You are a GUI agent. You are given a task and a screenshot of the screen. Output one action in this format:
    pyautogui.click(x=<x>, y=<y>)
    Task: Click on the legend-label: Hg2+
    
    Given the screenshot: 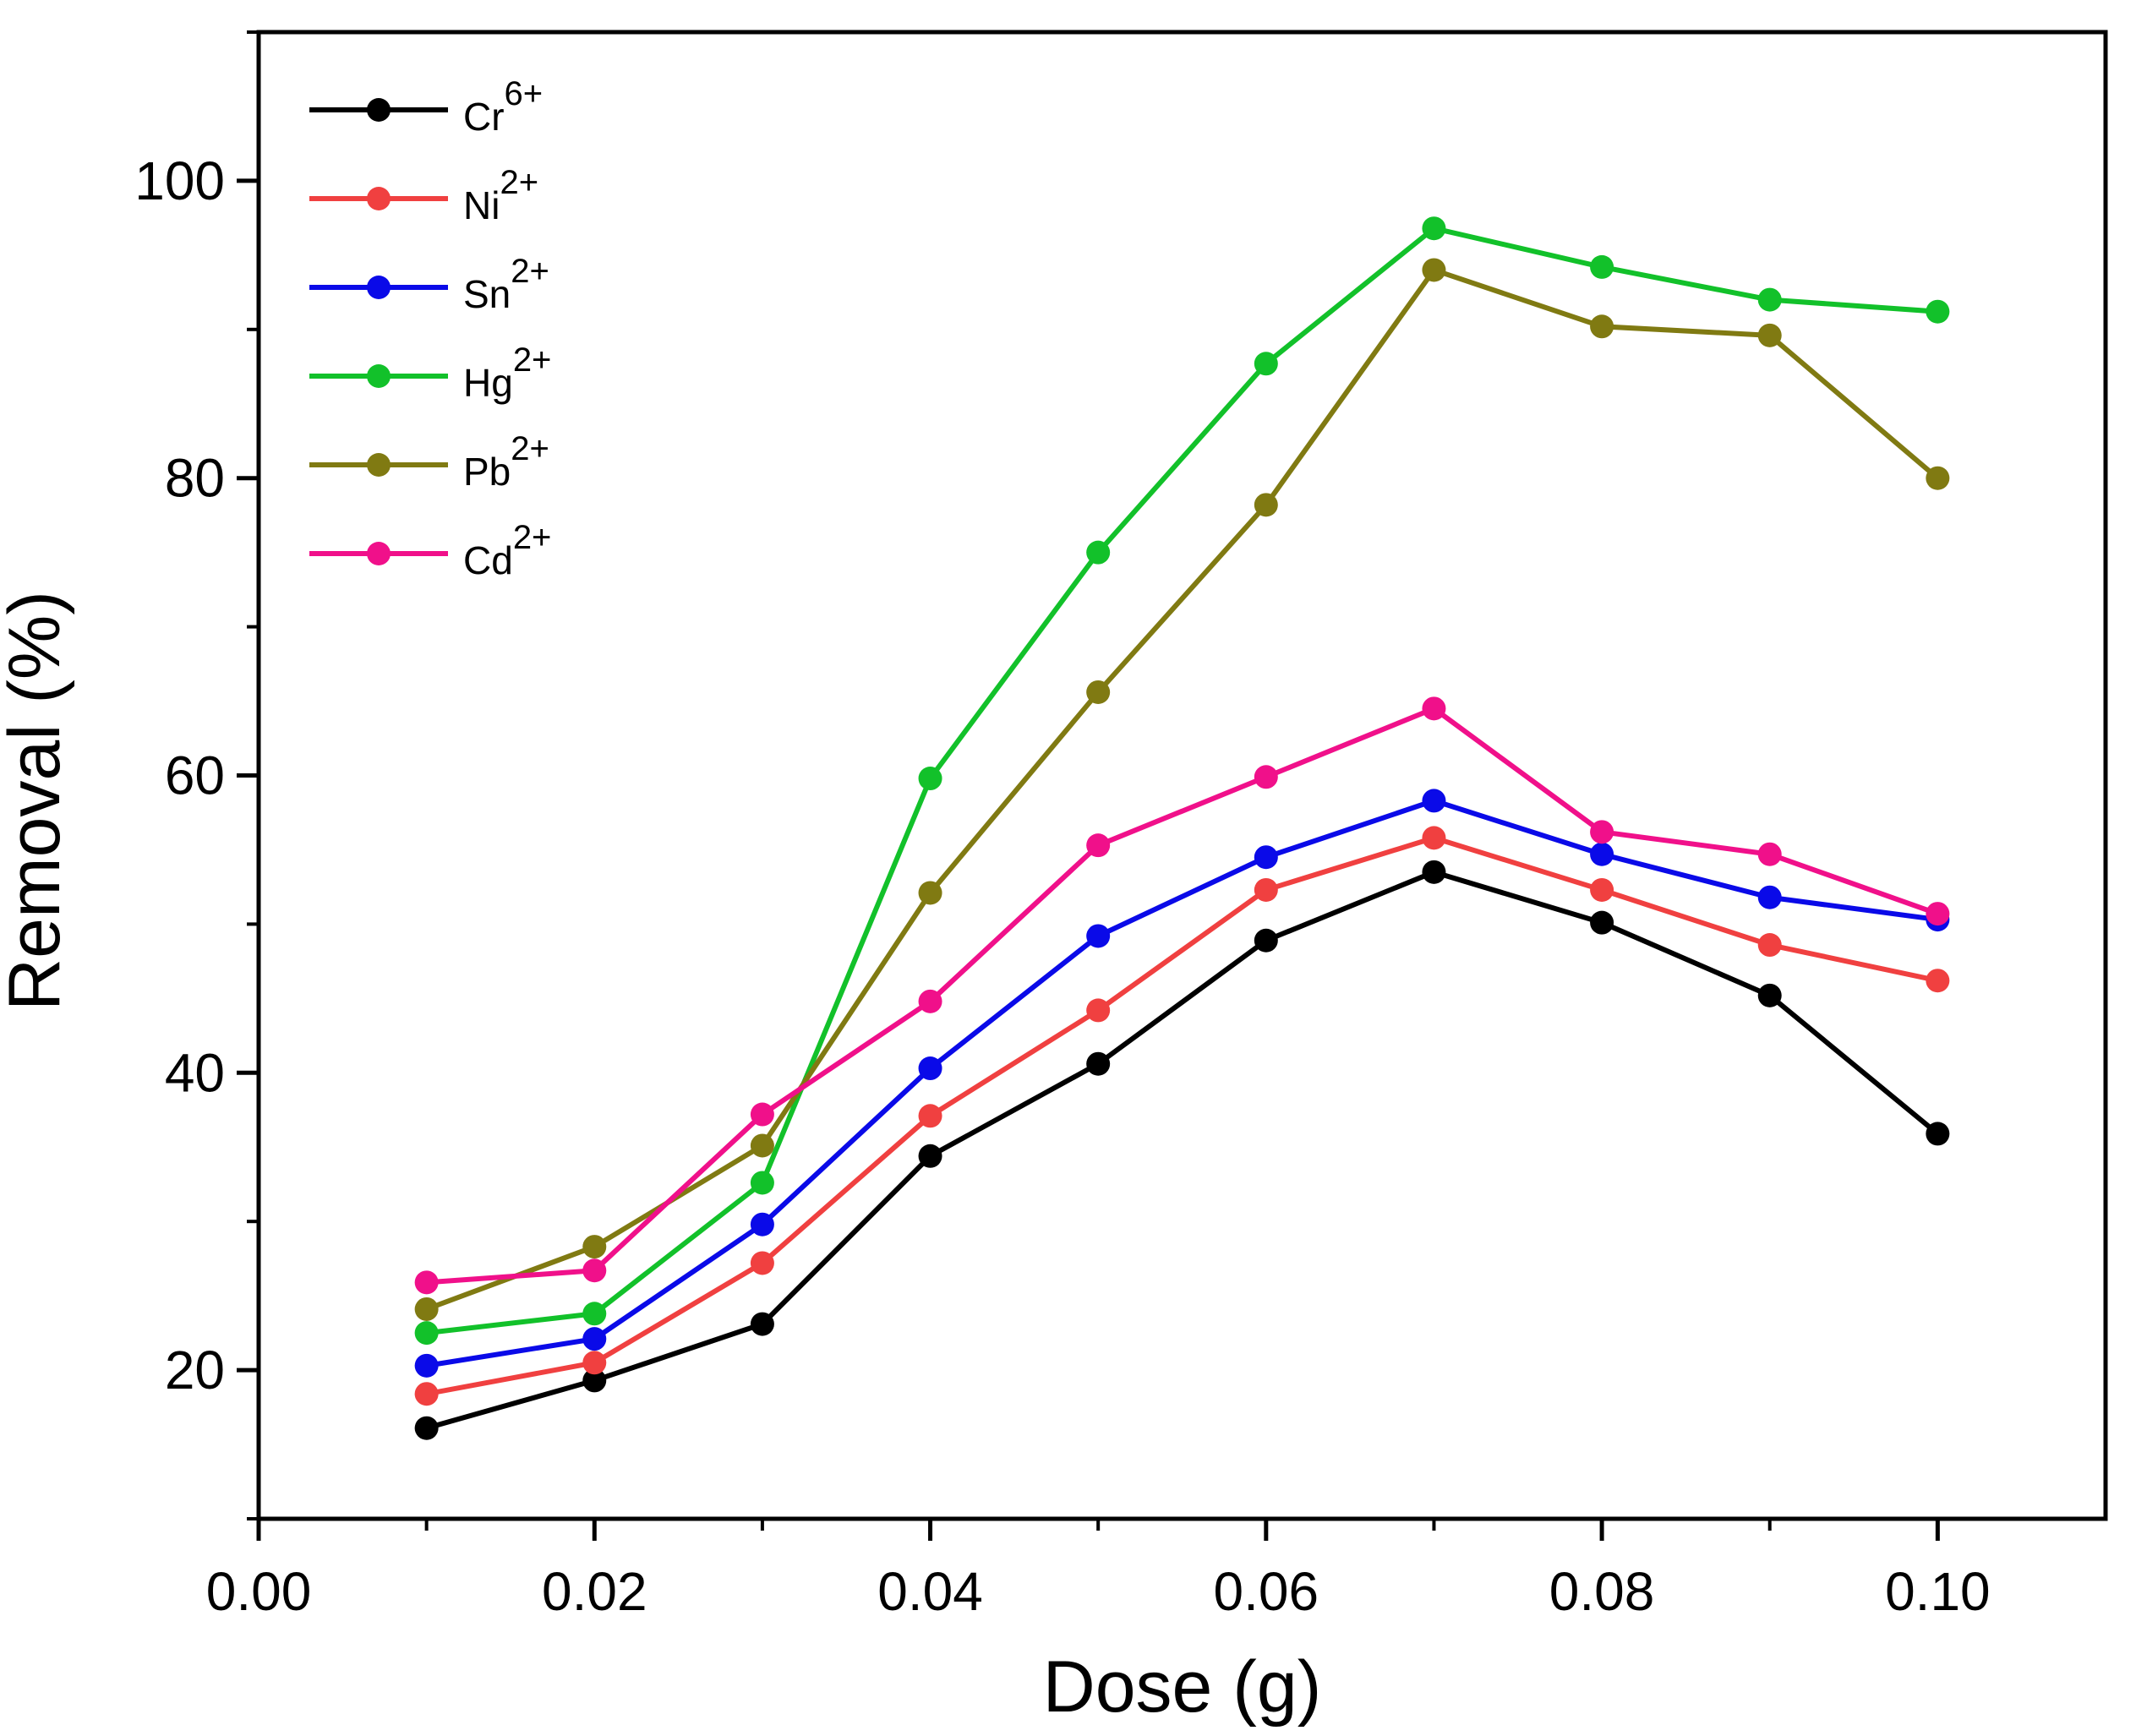 What is the action you would take?
    pyautogui.click(x=507, y=373)
    